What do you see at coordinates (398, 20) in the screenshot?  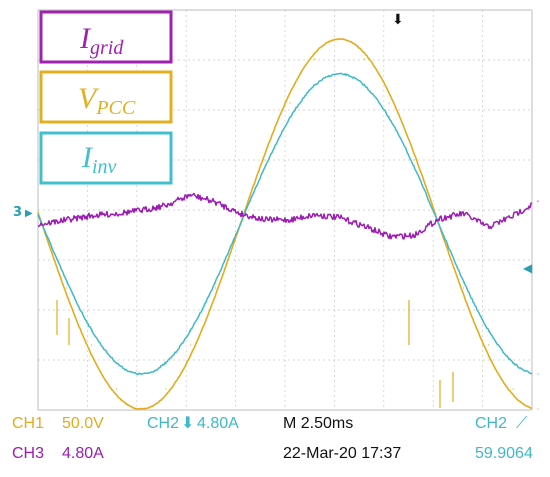 I see `trigger-position-marker: ⬇` at bounding box center [398, 20].